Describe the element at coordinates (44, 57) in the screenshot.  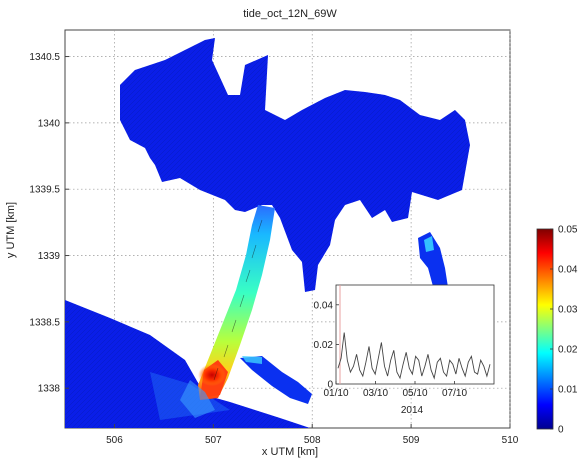
I see `y-tick-label: 1340.5` at that location.